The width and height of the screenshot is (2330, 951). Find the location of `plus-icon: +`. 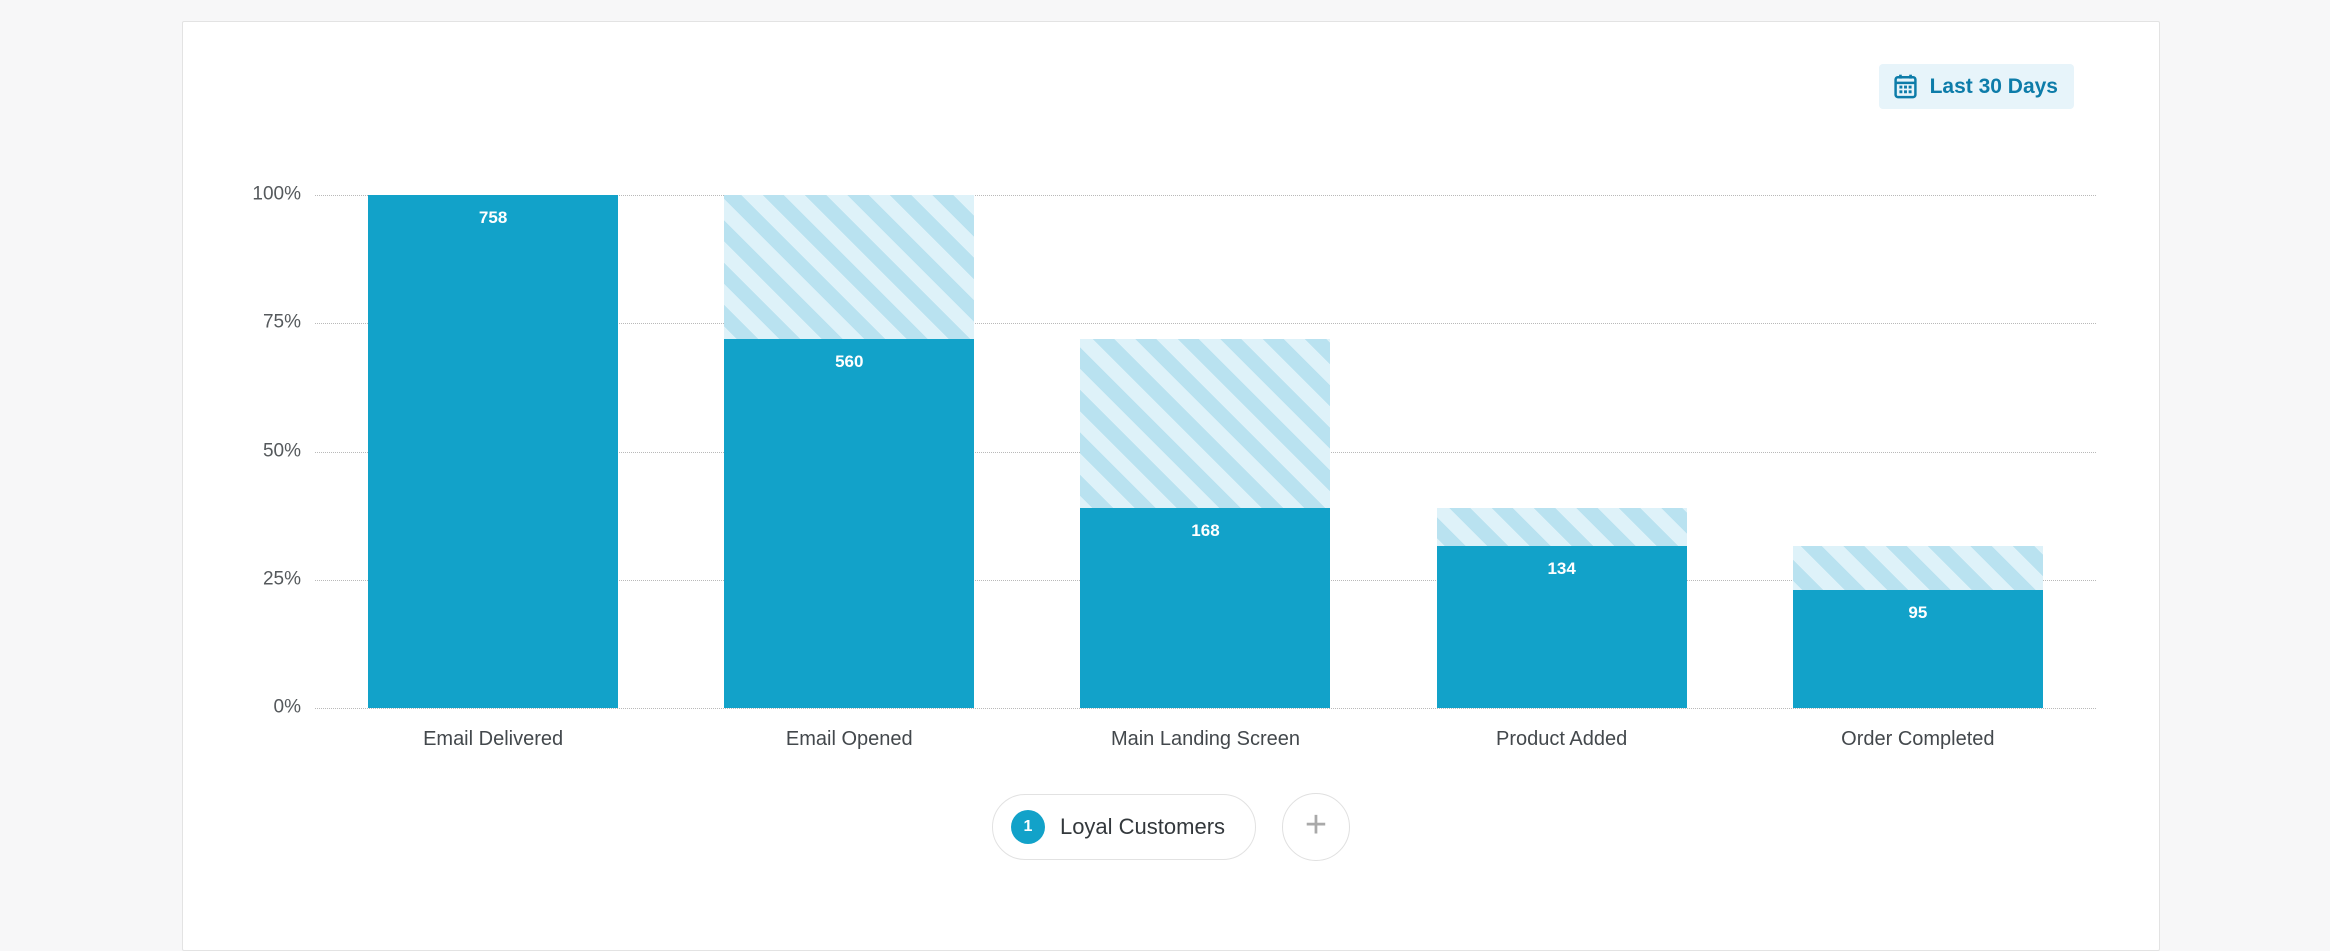

plus-icon: + is located at coordinates (1316, 825).